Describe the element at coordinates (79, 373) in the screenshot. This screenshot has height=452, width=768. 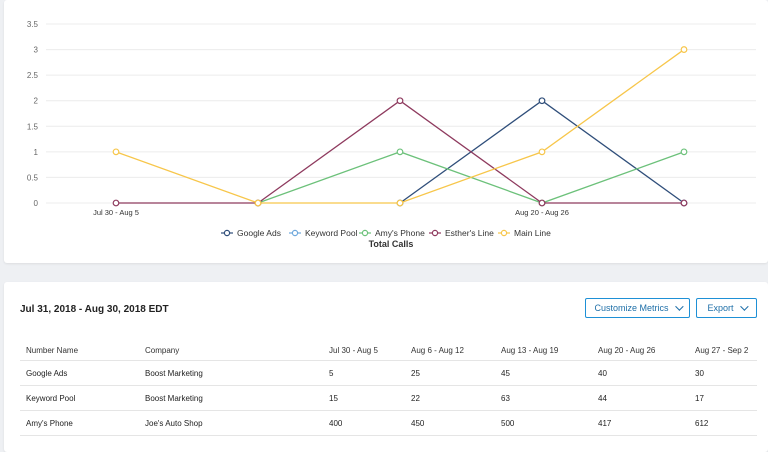
I see `table-cell: Google Ads` at that location.